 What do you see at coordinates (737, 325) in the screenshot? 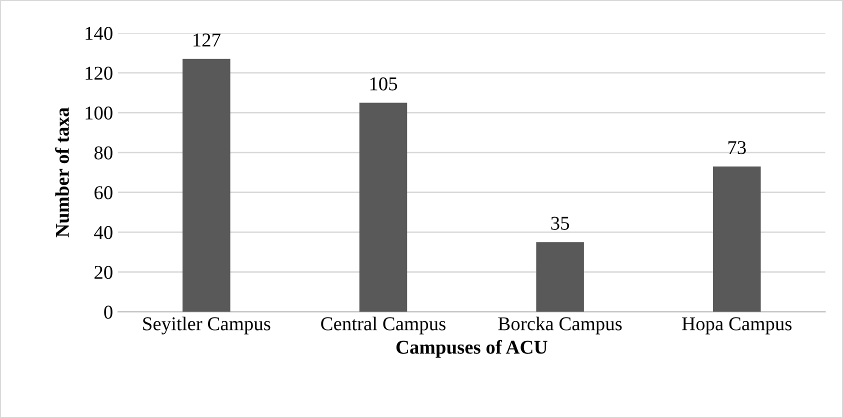
I see `x-tick-label: Hopa Campus` at bounding box center [737, 325].